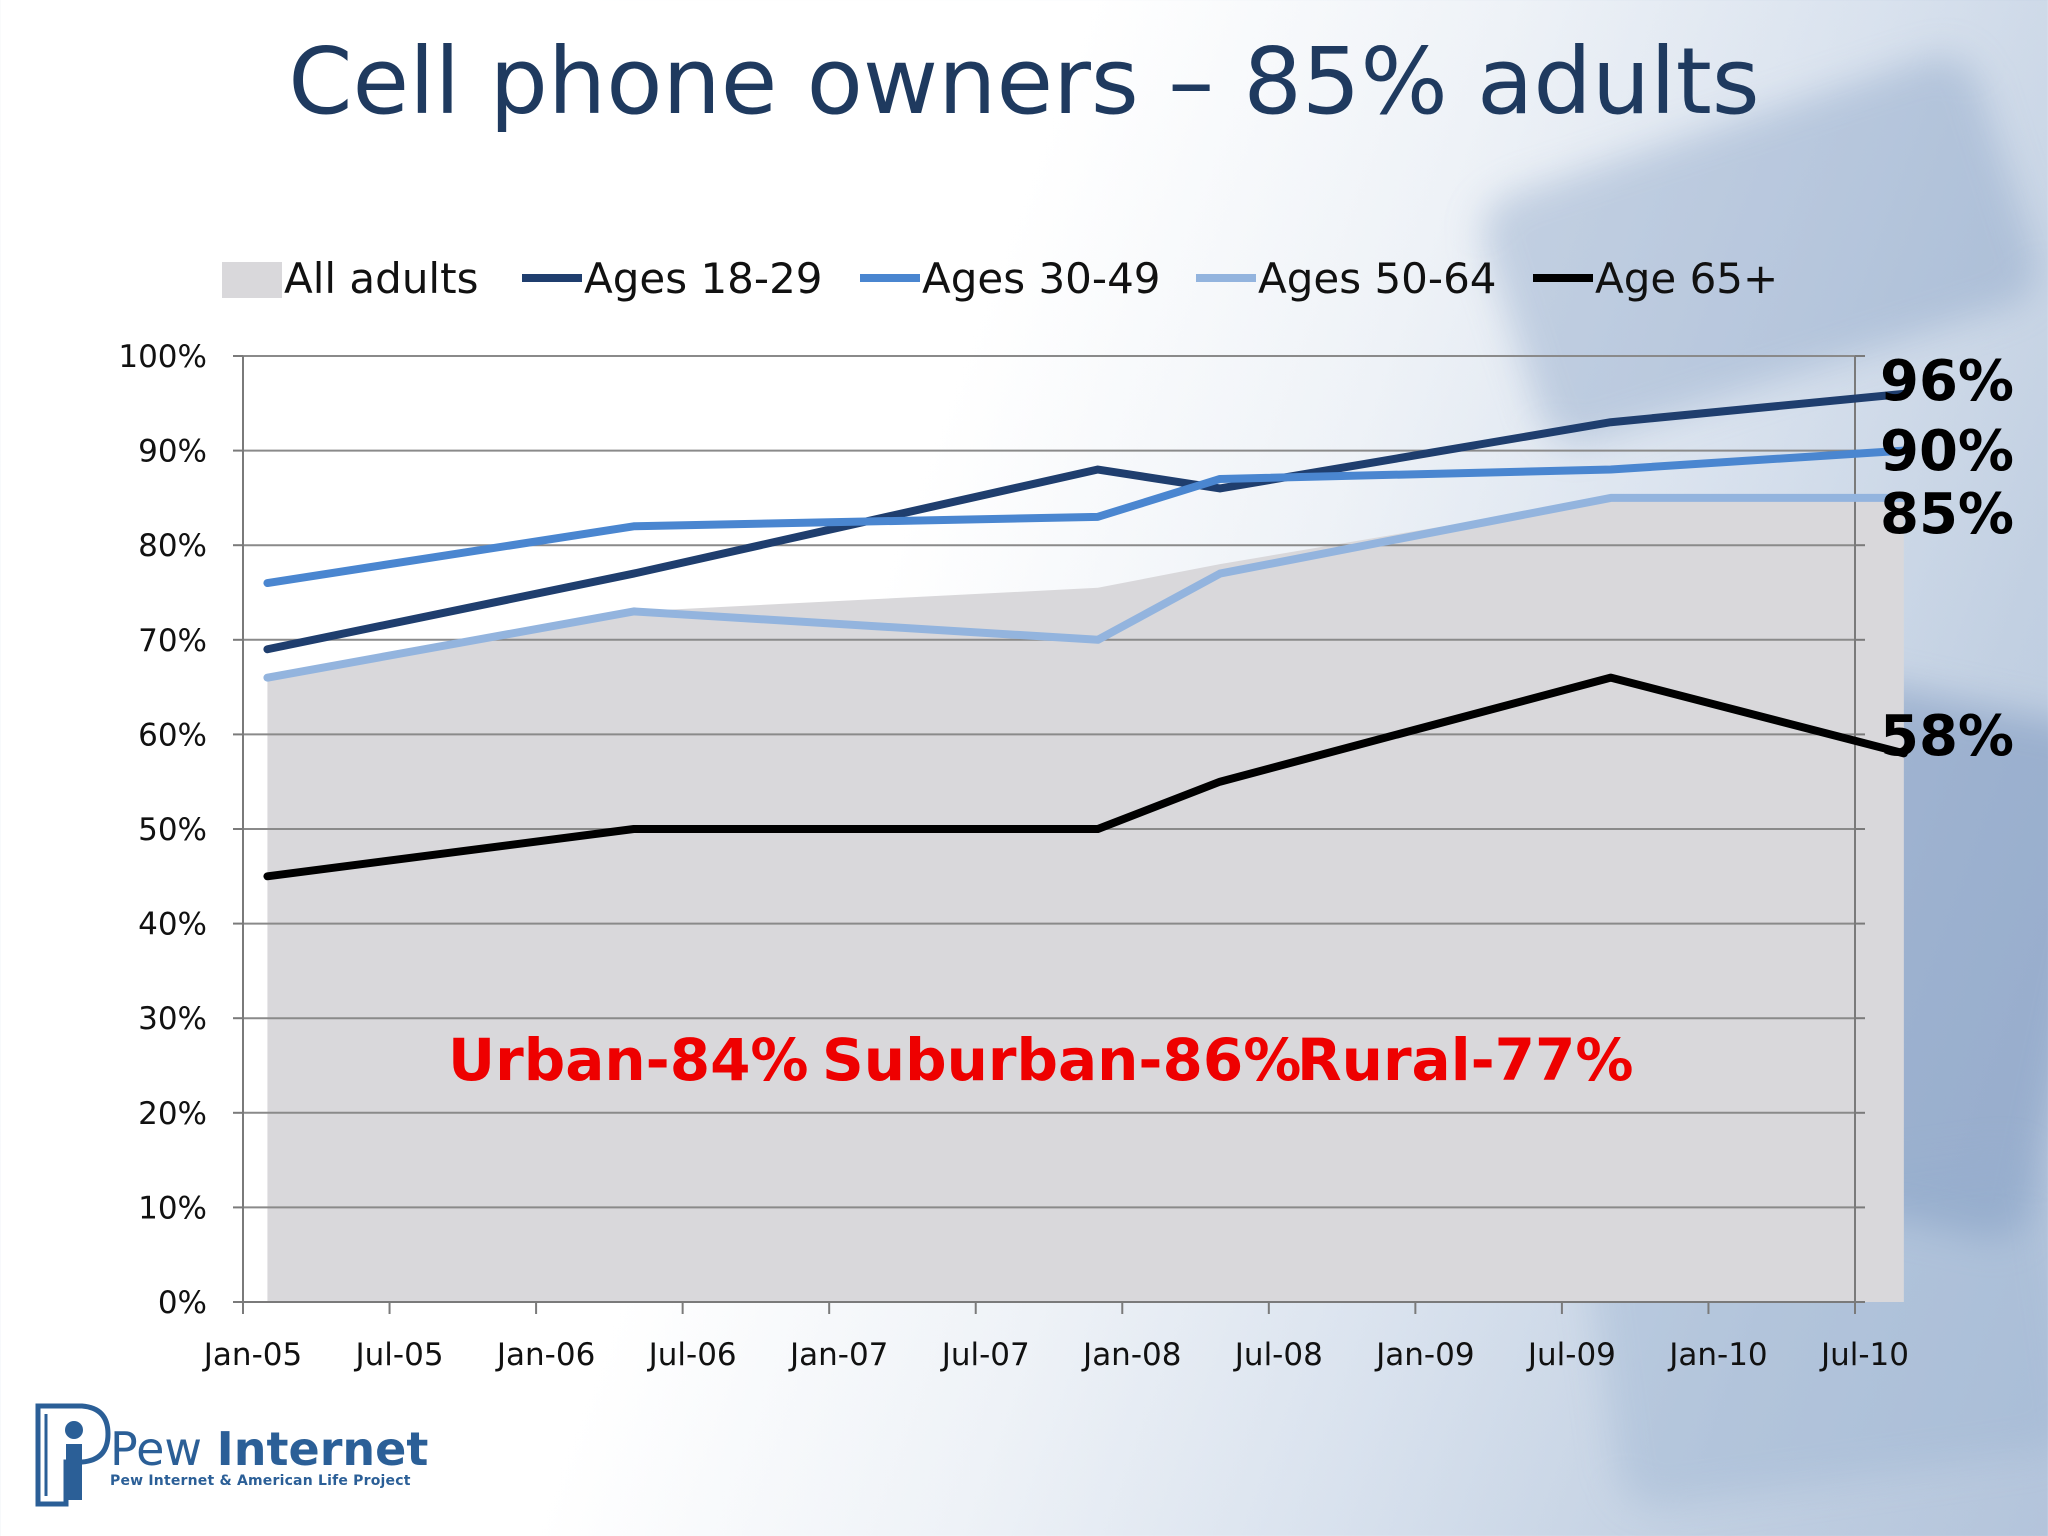 The image size is (2048, 1536). I want to click on x-tick-label: Jul-10, so click(1864, 1355).